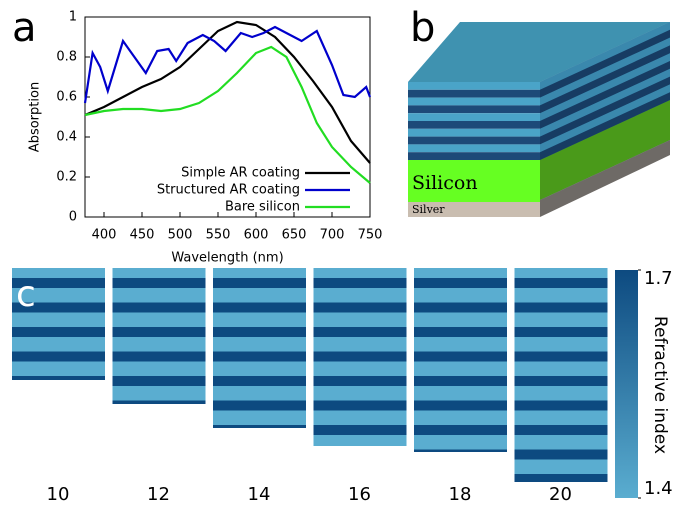 This screenshot has width=681, height=508. I want to click on y-axis-title: Absorption, so click(35, 117).